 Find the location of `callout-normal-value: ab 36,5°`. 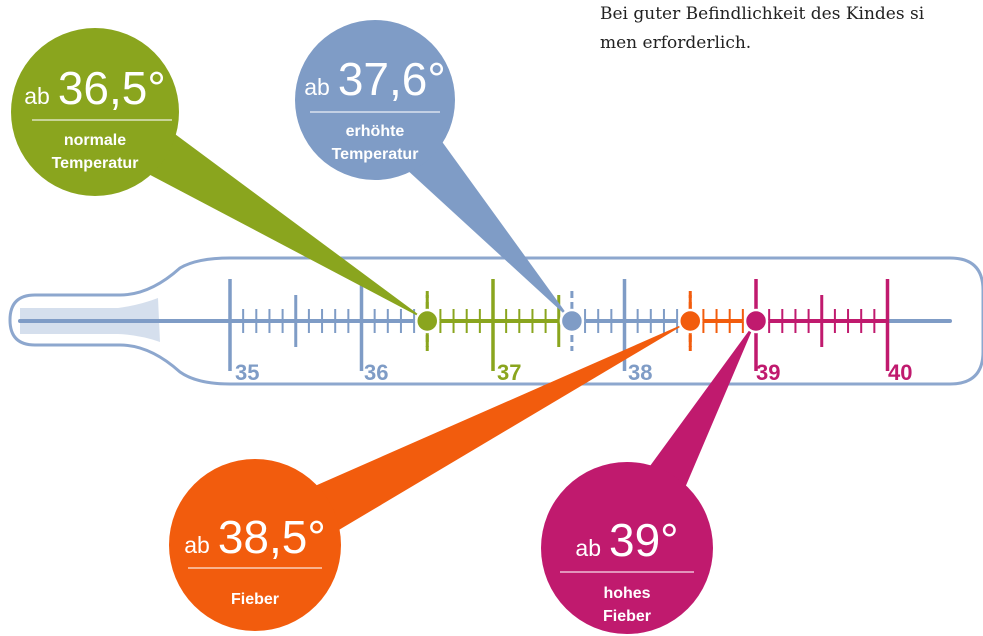

callout-normal-value: ab 36,5° is located at coordinates (95, 88).